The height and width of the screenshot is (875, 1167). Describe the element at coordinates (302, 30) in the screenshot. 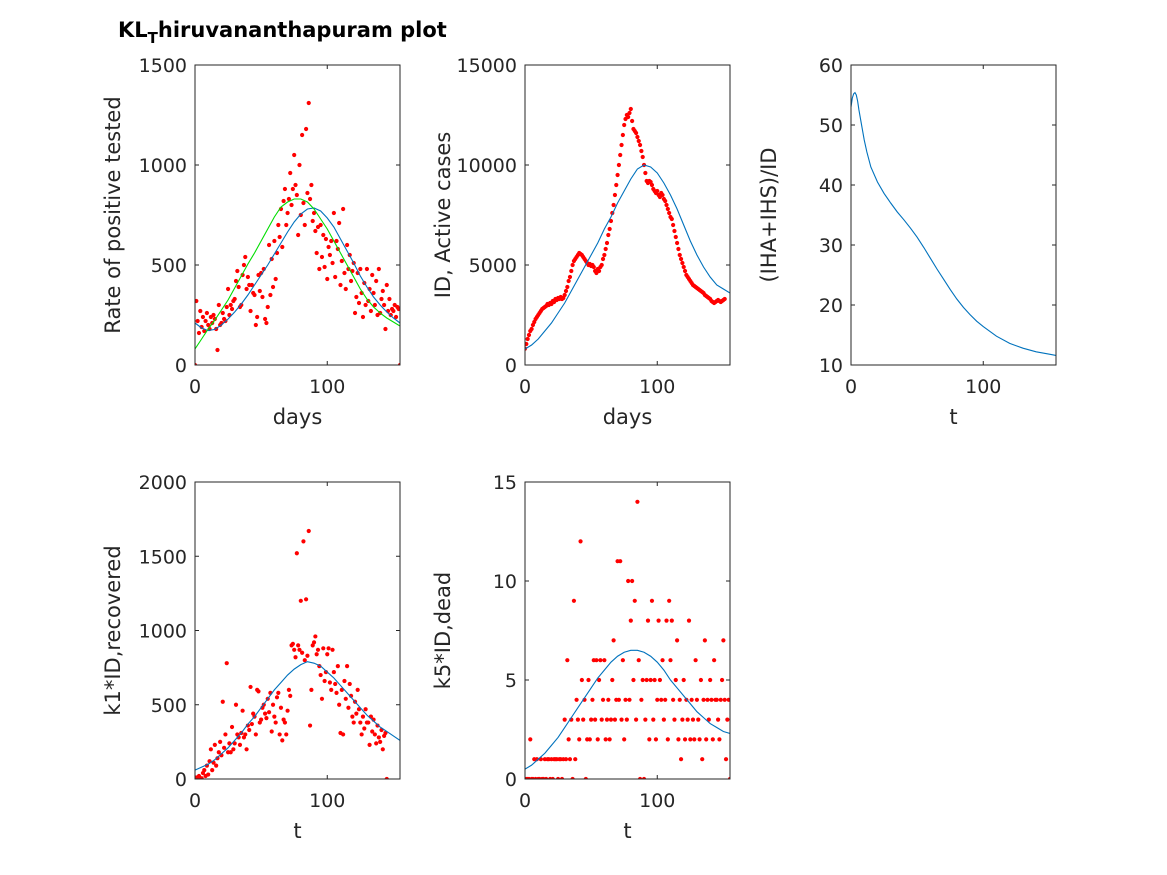

I see `figure-title-rest: hiruvananthapuram plot` at that location.